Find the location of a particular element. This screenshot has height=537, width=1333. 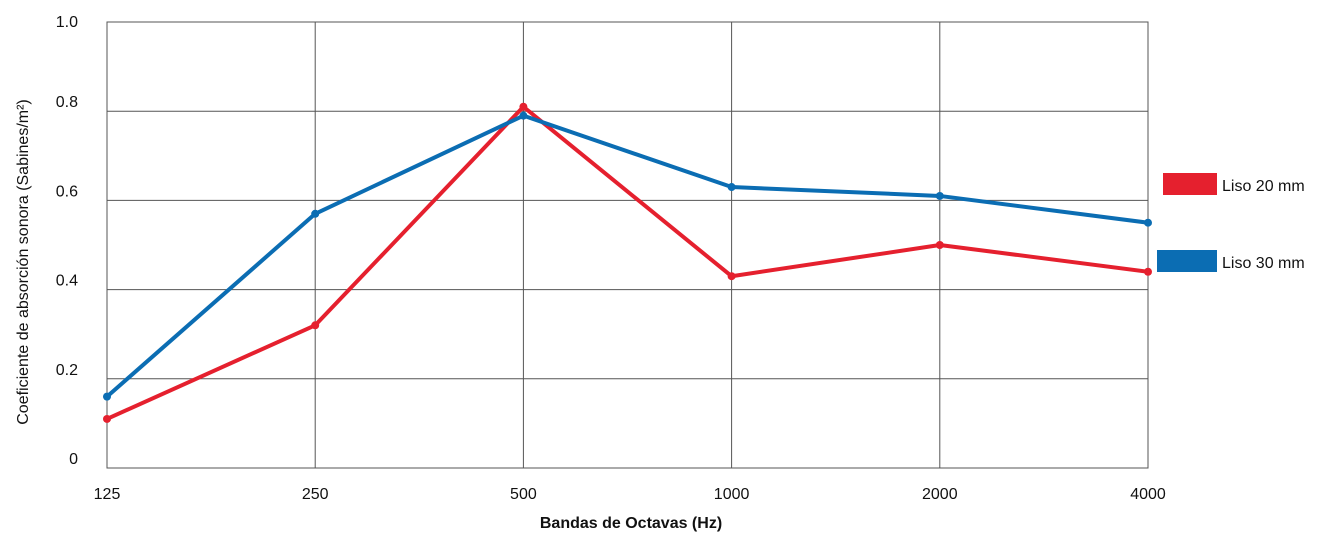

legend-label: Liso 30 mm is located at coordinates (1263, 263).